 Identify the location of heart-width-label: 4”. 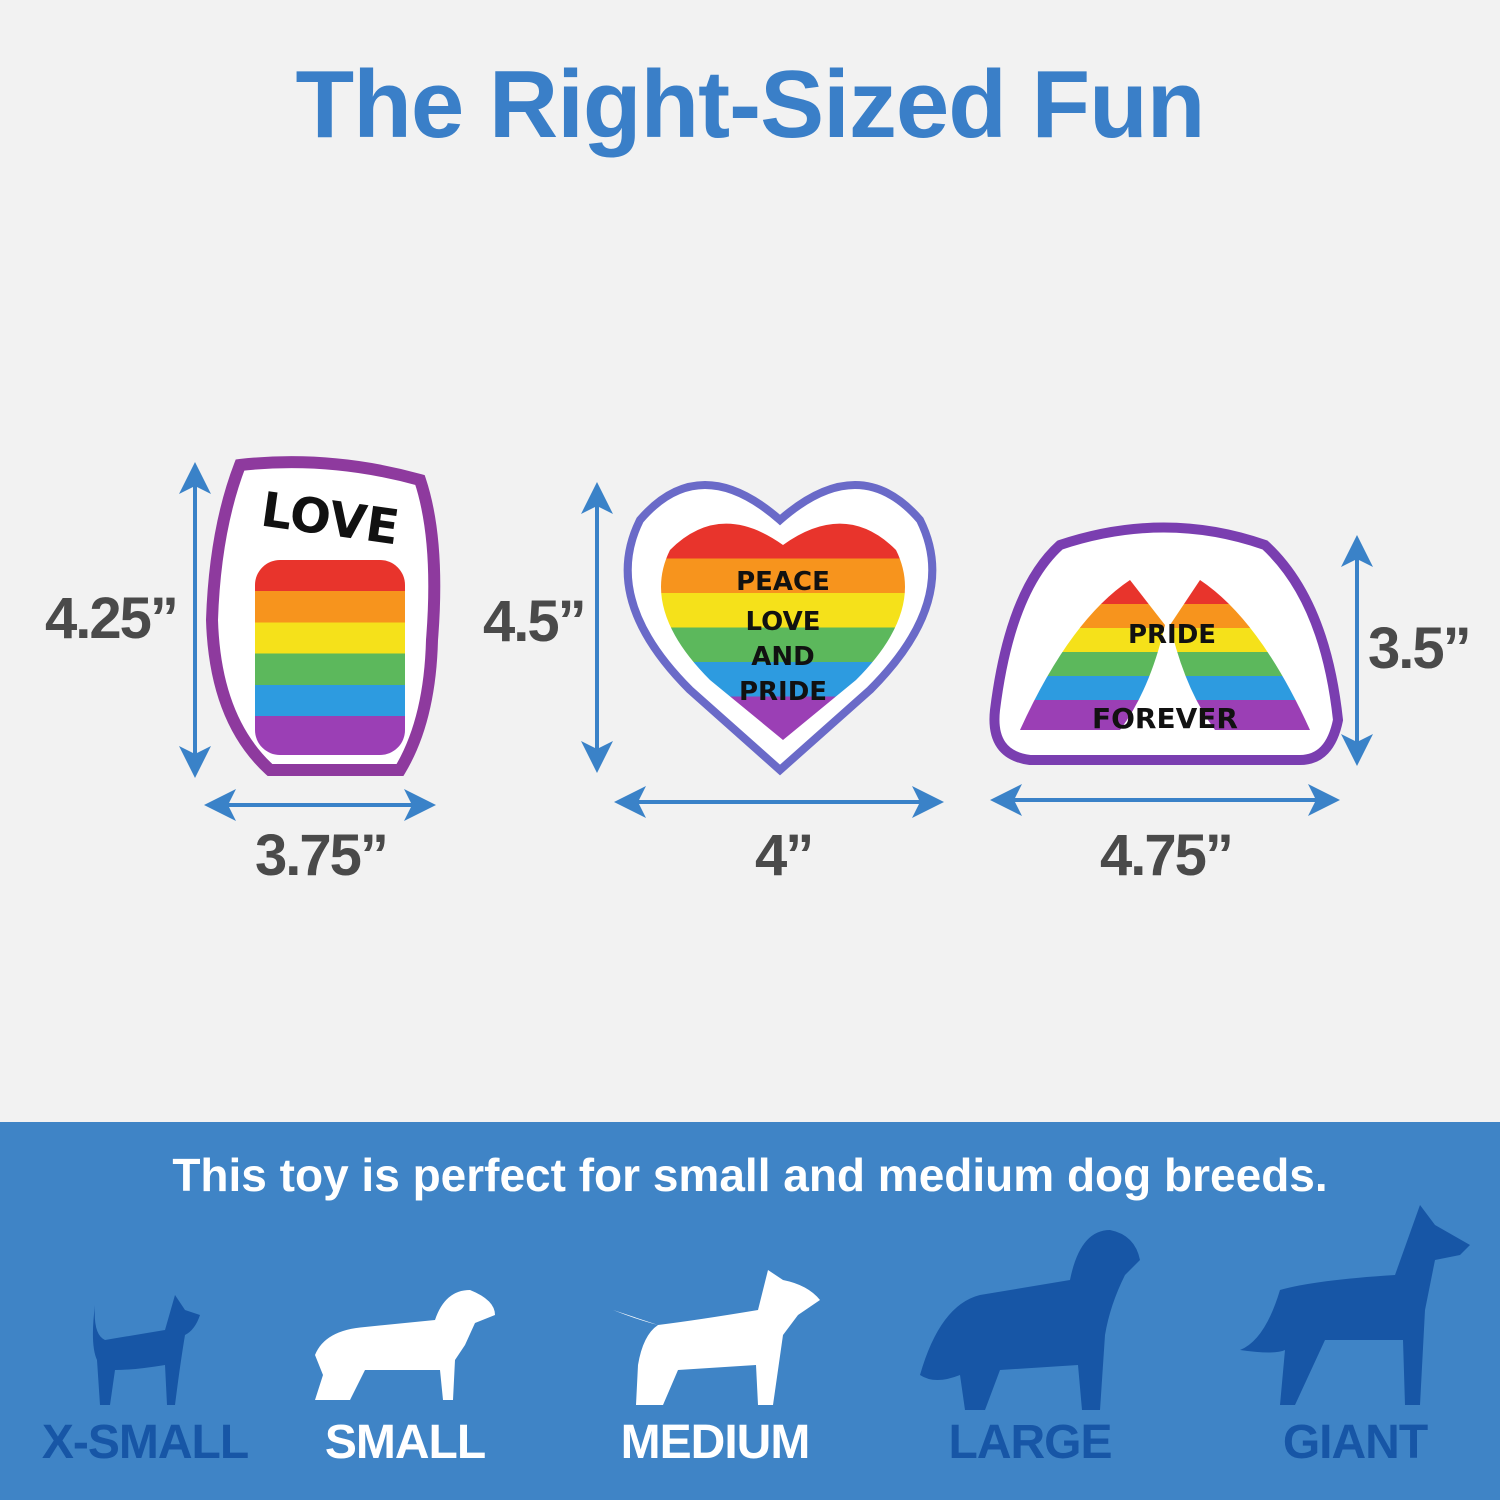
(784, 855).